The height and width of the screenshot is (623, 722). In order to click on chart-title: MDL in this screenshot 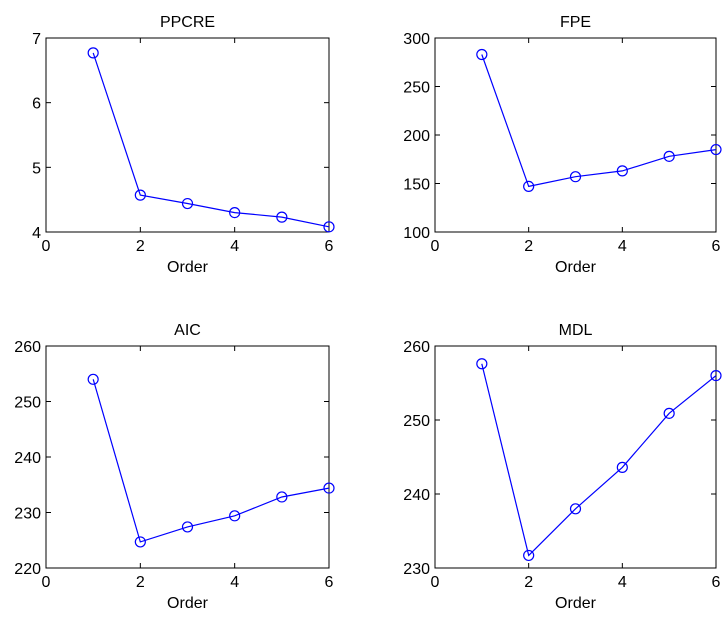, I will do `click(576, 330)`.